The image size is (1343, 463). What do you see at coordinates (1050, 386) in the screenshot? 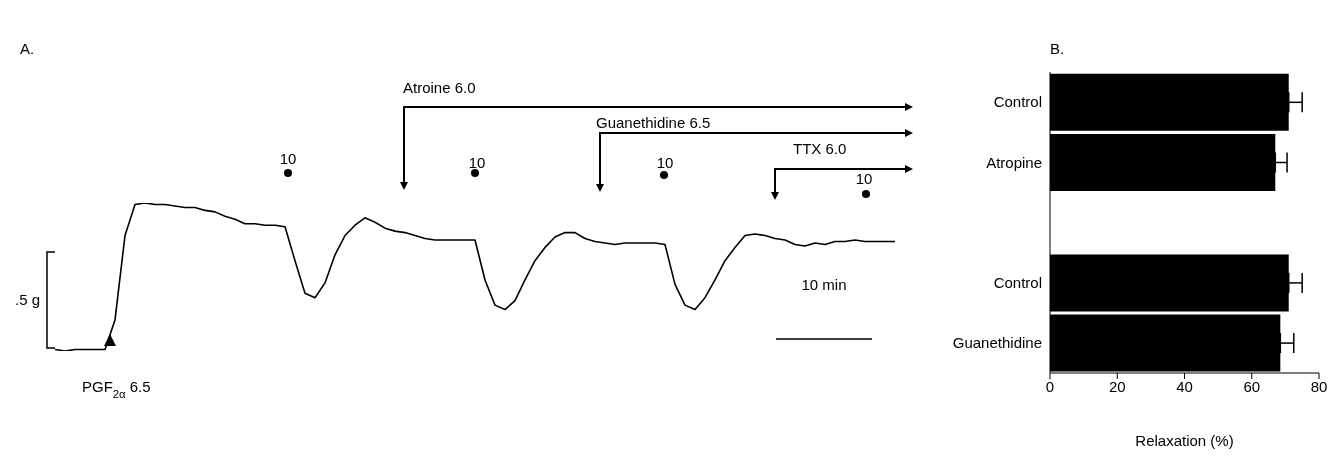
I see `x-tick-label: 0` at bounding box center [1050, 386].